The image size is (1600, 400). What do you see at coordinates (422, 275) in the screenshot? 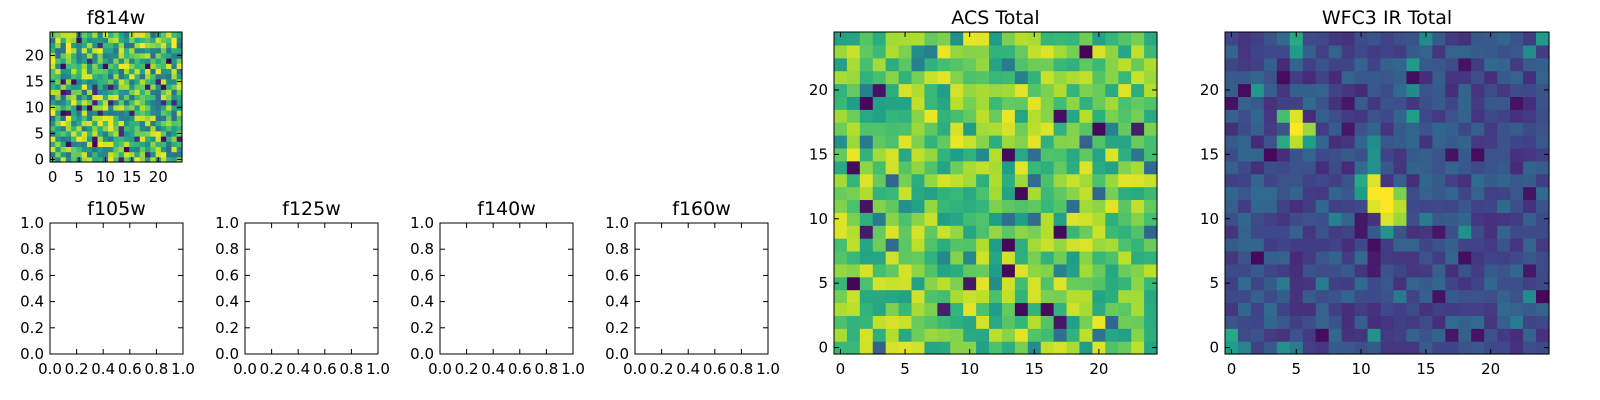
I see `y-tick-label: 0.6` at bounding box center [422, 275].